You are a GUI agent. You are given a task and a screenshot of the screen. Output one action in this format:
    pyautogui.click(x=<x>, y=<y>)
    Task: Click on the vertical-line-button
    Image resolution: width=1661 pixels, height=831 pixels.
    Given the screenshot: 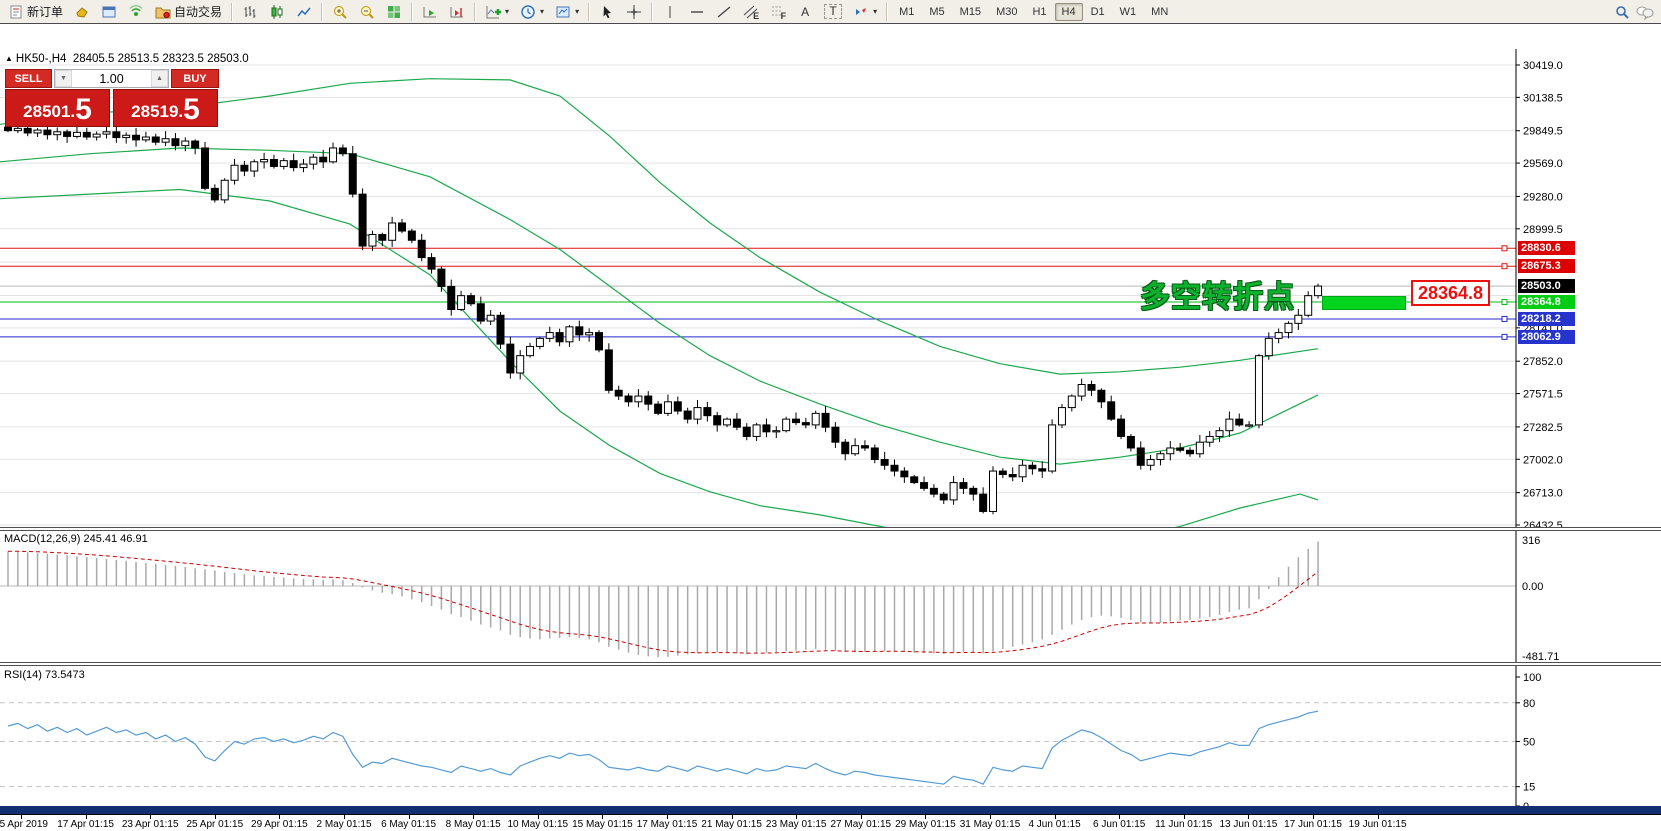 What is the action you would take?
    pyautogui.click(x=670, y=12)
    